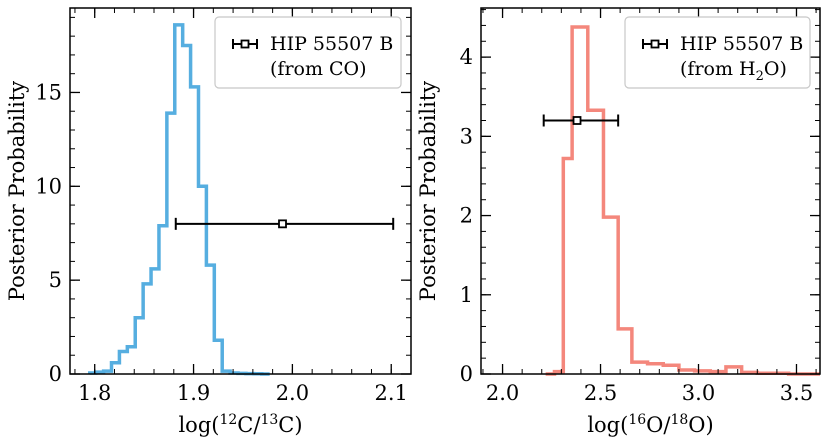  I want to click on legend-line2-suffix: O), so click(775, 69).